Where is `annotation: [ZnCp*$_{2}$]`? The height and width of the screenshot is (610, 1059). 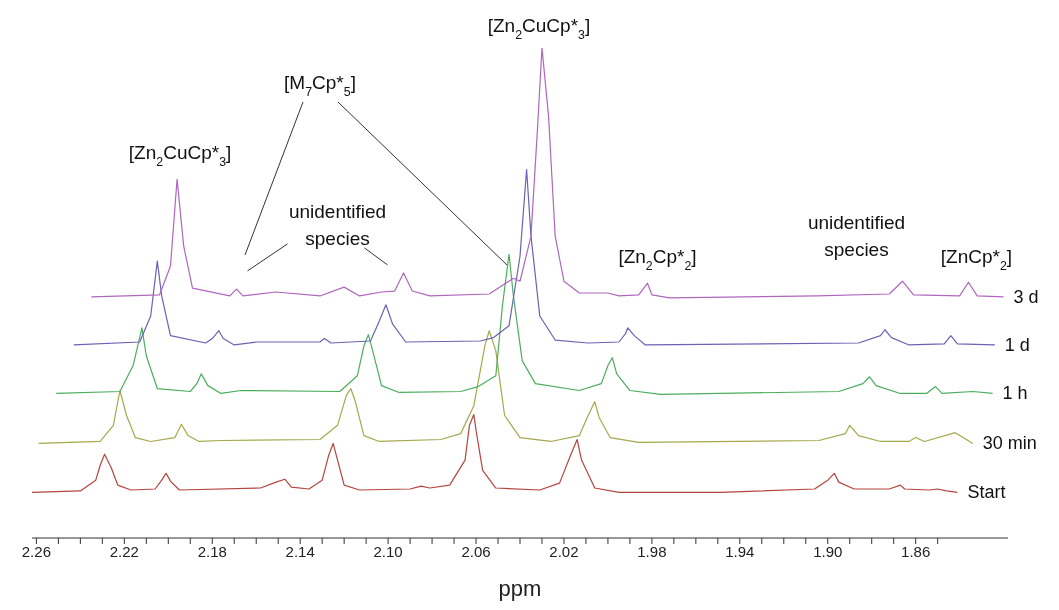
annotation: [ZnCp*$_{2}$] is located at coordinates (976, 260).